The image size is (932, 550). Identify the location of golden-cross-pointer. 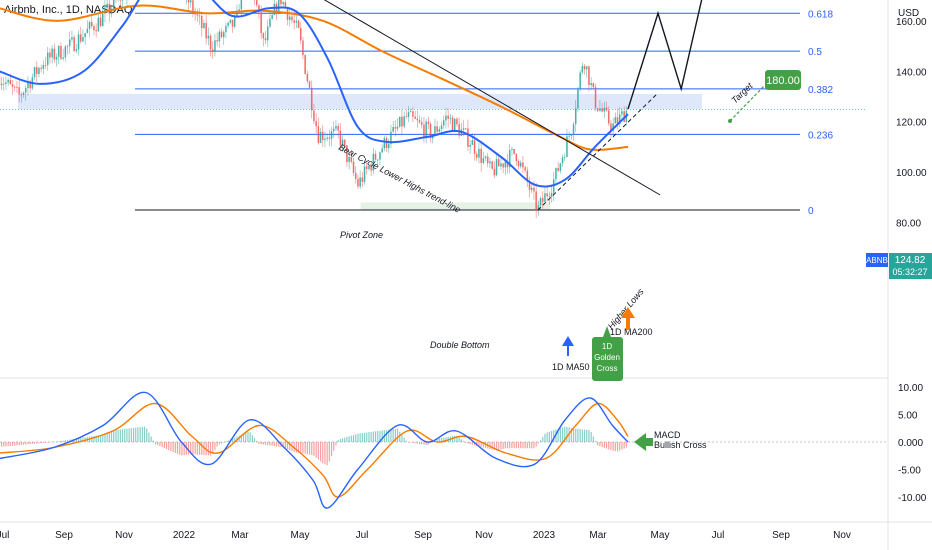
(607, 331).